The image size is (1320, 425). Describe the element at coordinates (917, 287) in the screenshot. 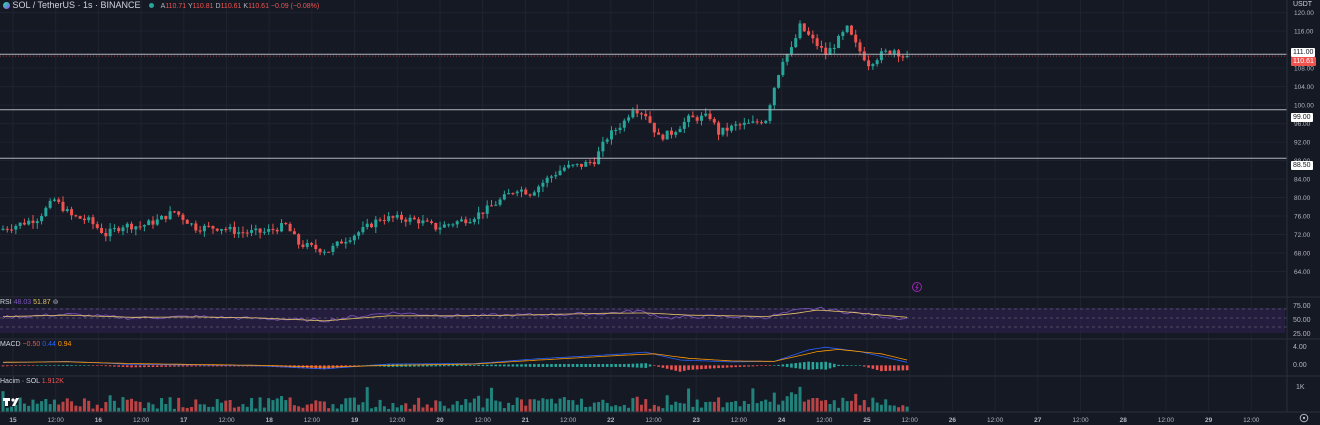

I see `alert-icon` at that location.